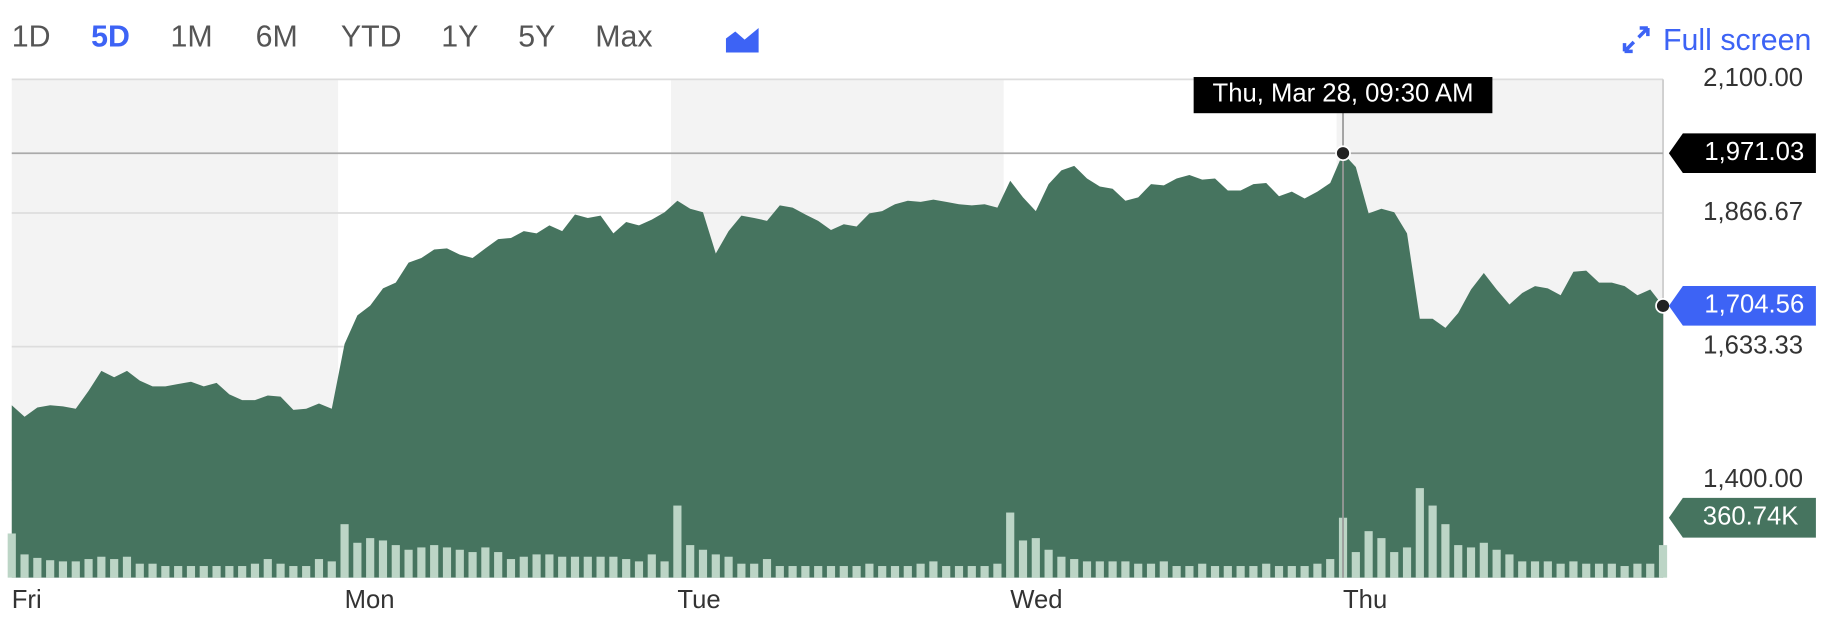 This screenshot has height=622, width=1830. What do you see at coordinates (1753, 345) in the screenshot?
I see `y-tick-label: 1,633.33` at bounding box center [1753, 345].